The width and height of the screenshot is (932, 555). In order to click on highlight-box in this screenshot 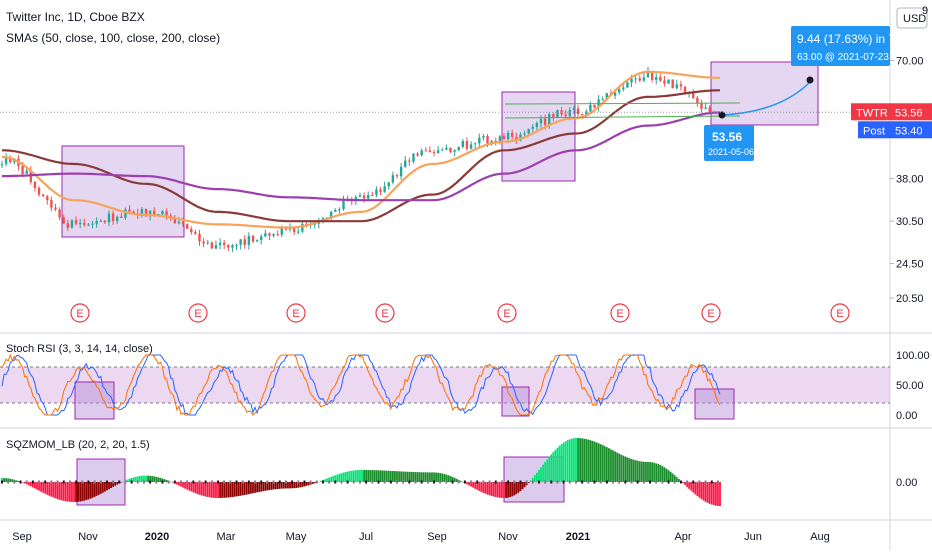, I will do `click(764, 93)`.